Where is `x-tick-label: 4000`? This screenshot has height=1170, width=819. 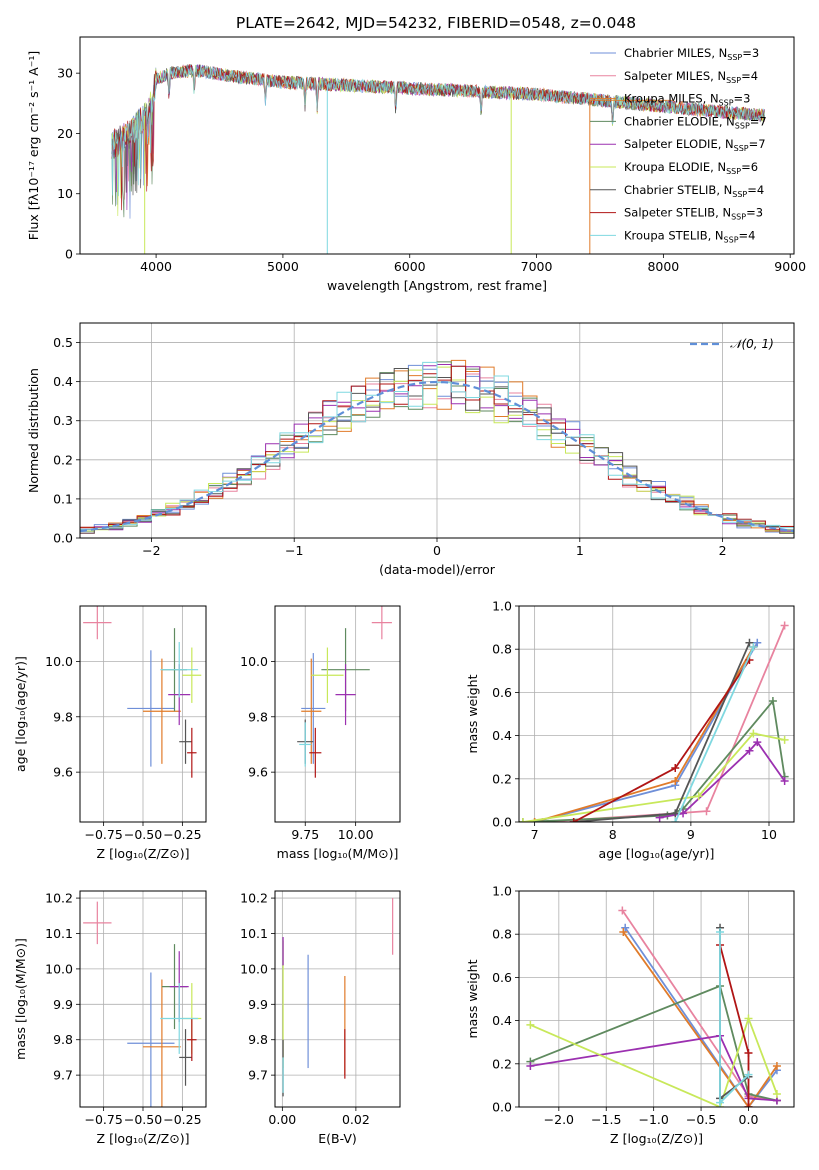 x-tick-label: 4000 is located at coordinates (156, 266).